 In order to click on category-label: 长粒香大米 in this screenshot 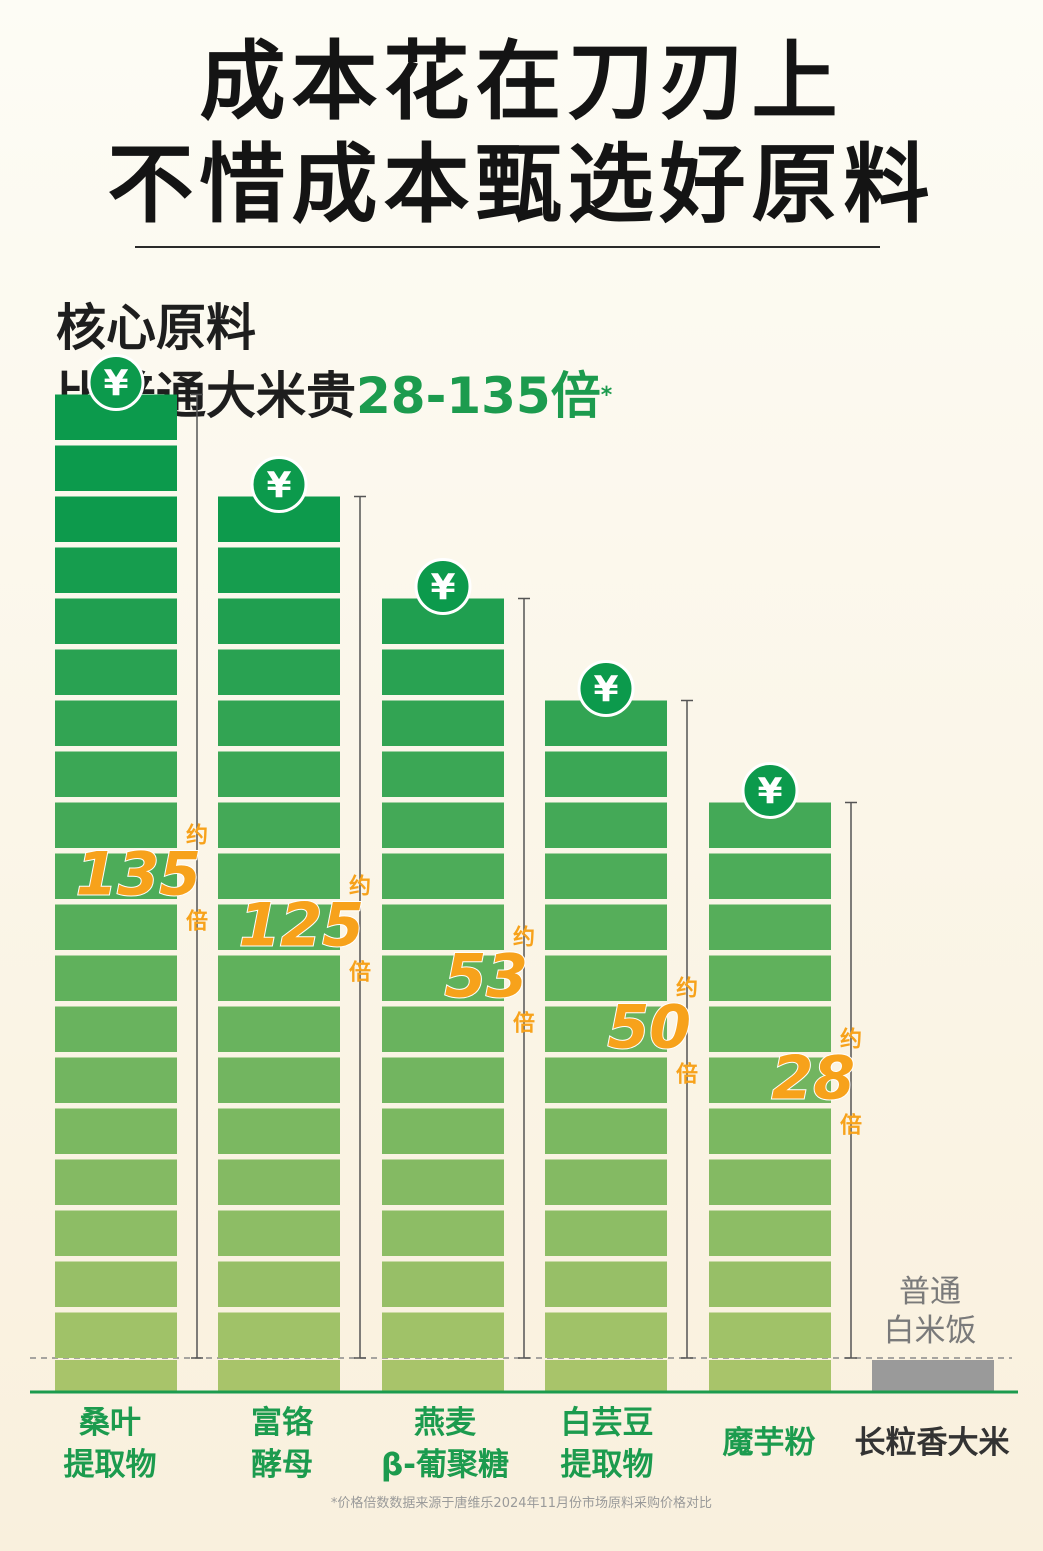, I will do `click(932, 1443)`.